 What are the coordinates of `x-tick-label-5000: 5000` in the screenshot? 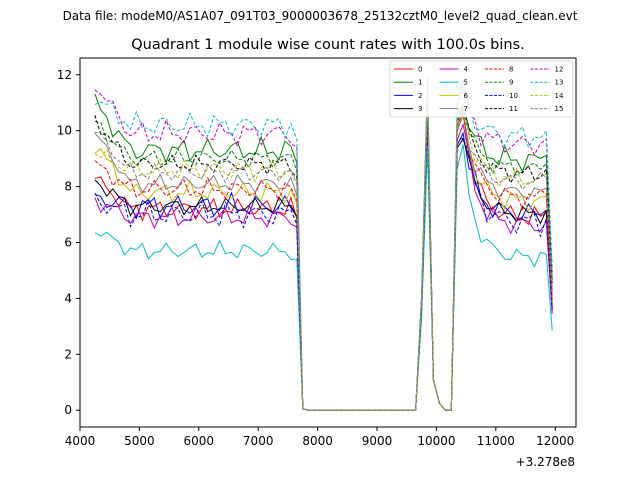 It's located at (139, 441).